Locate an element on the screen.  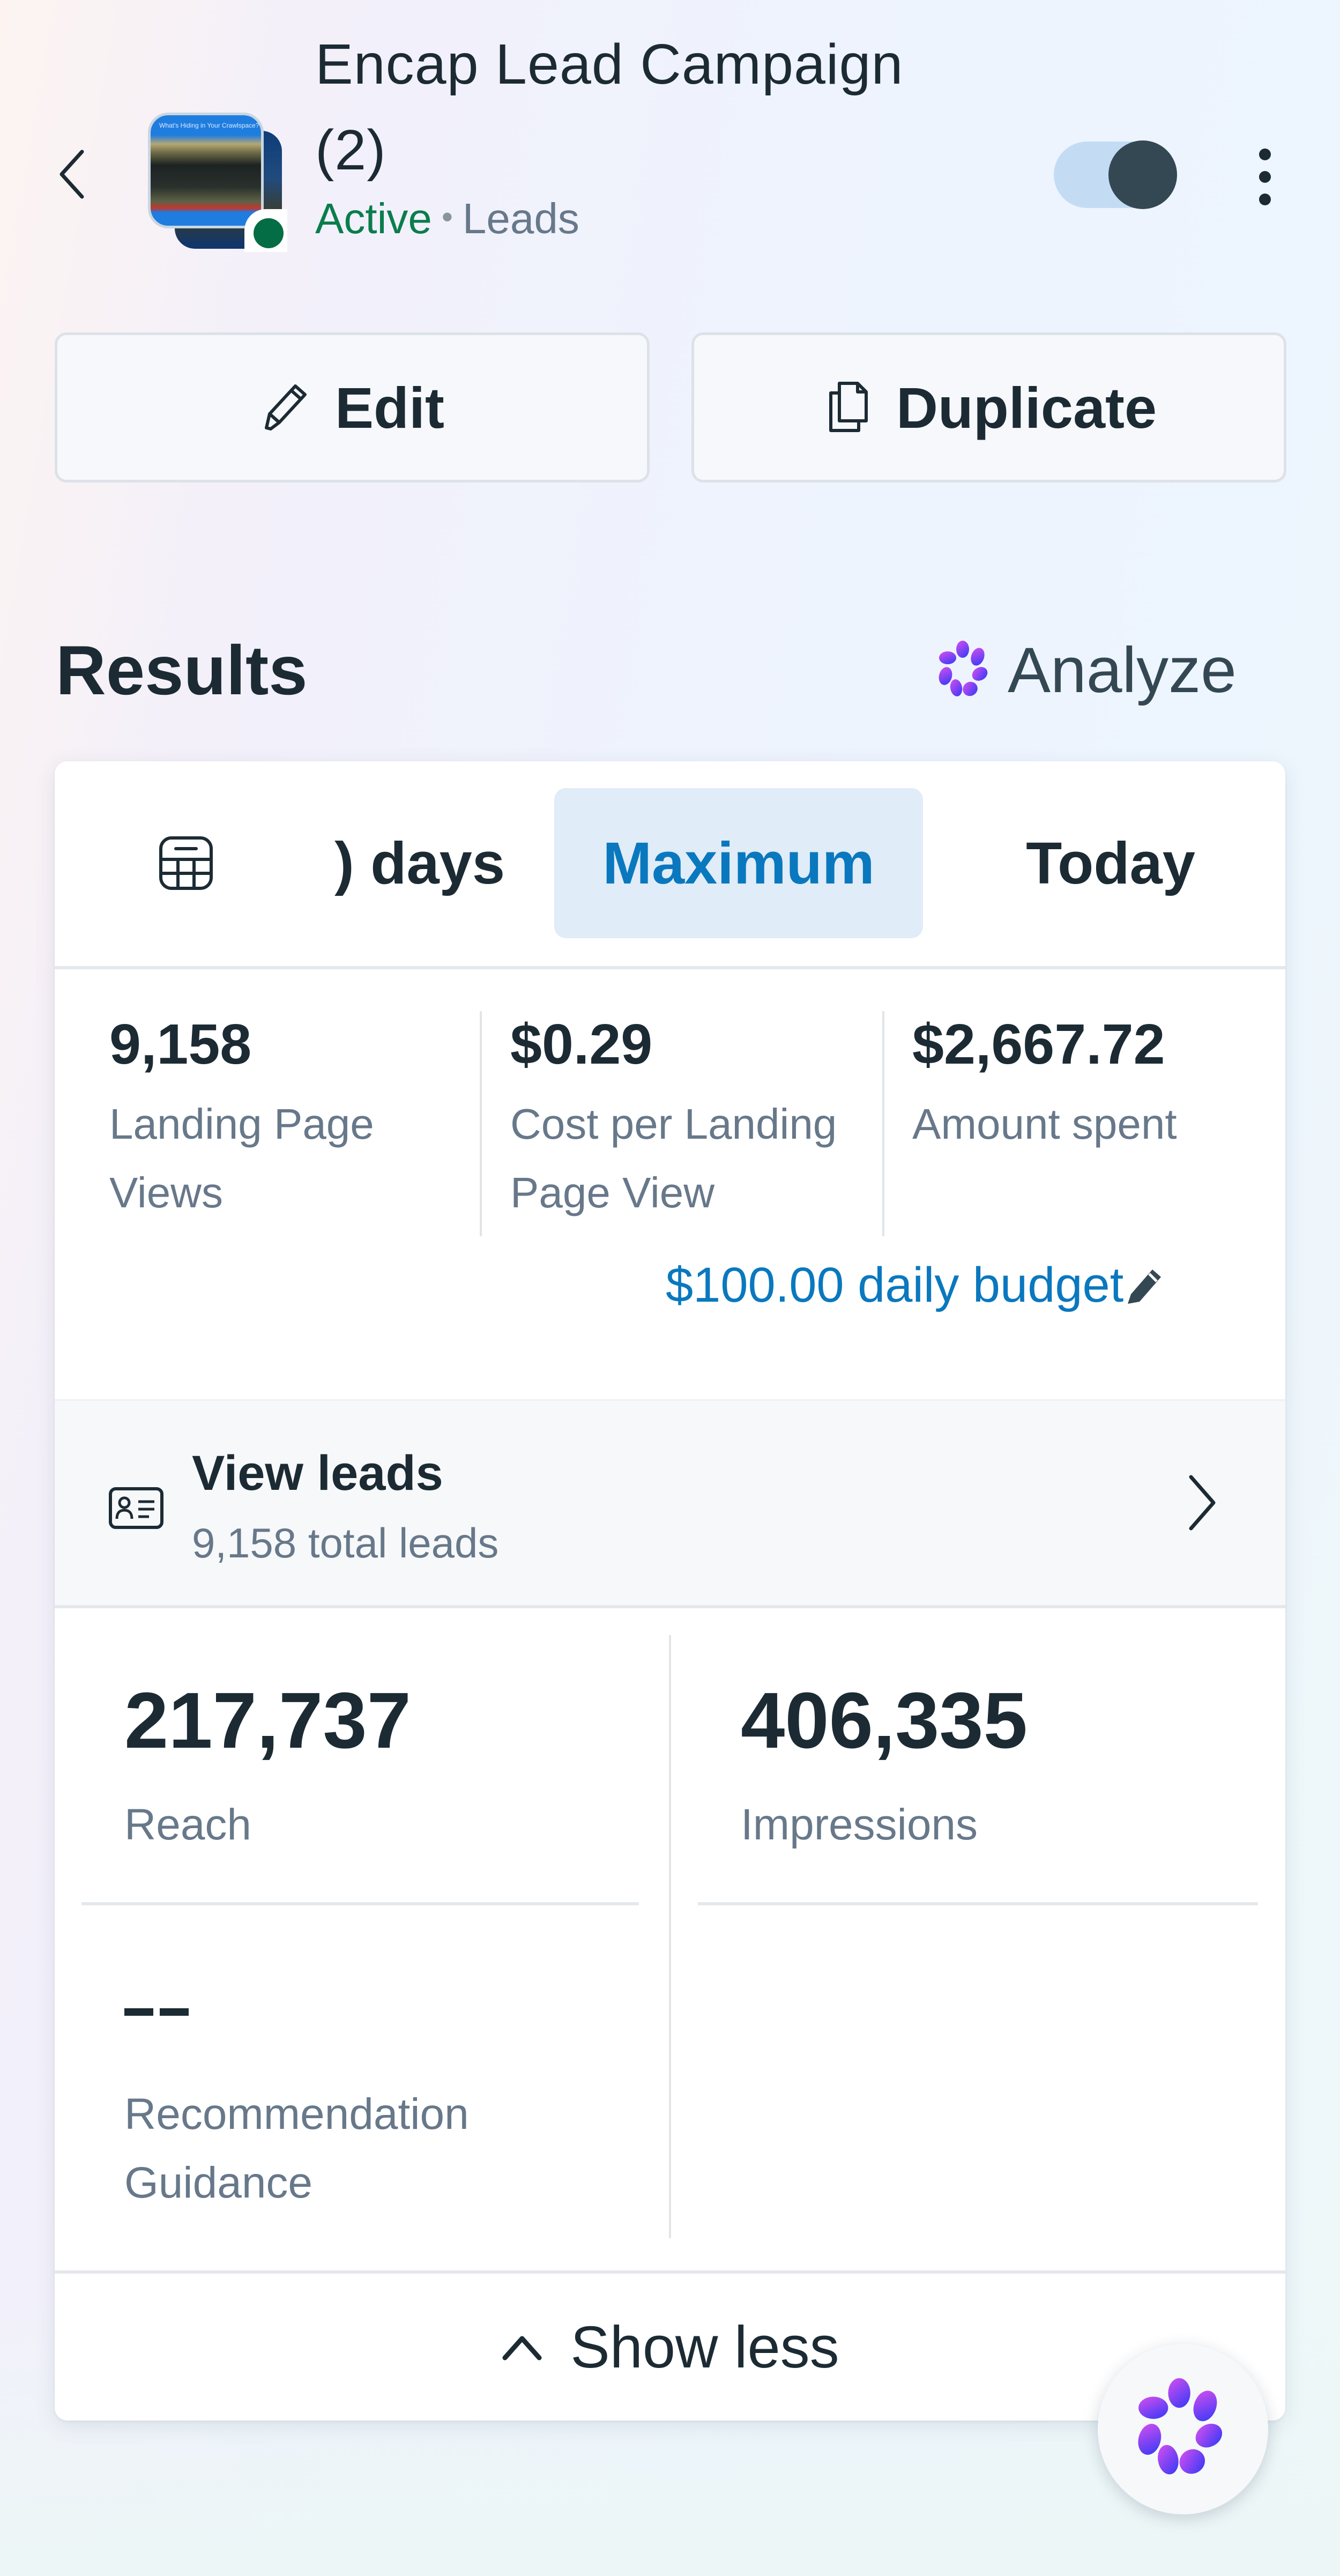
calendar-icon is located at coordinates (186, 863).